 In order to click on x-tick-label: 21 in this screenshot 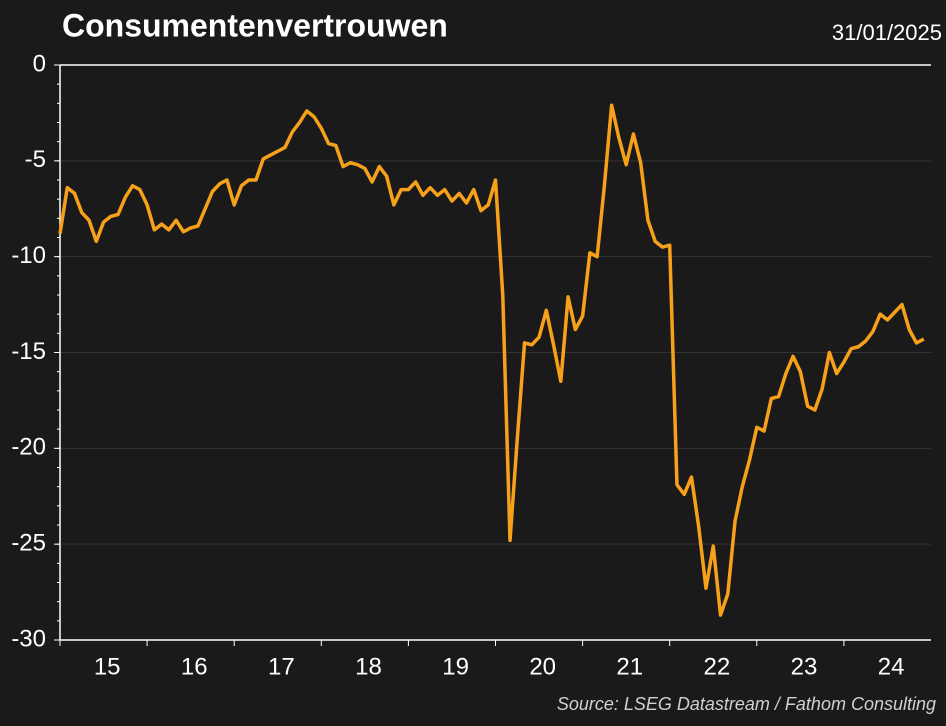, I will do `click(629, 666)`.